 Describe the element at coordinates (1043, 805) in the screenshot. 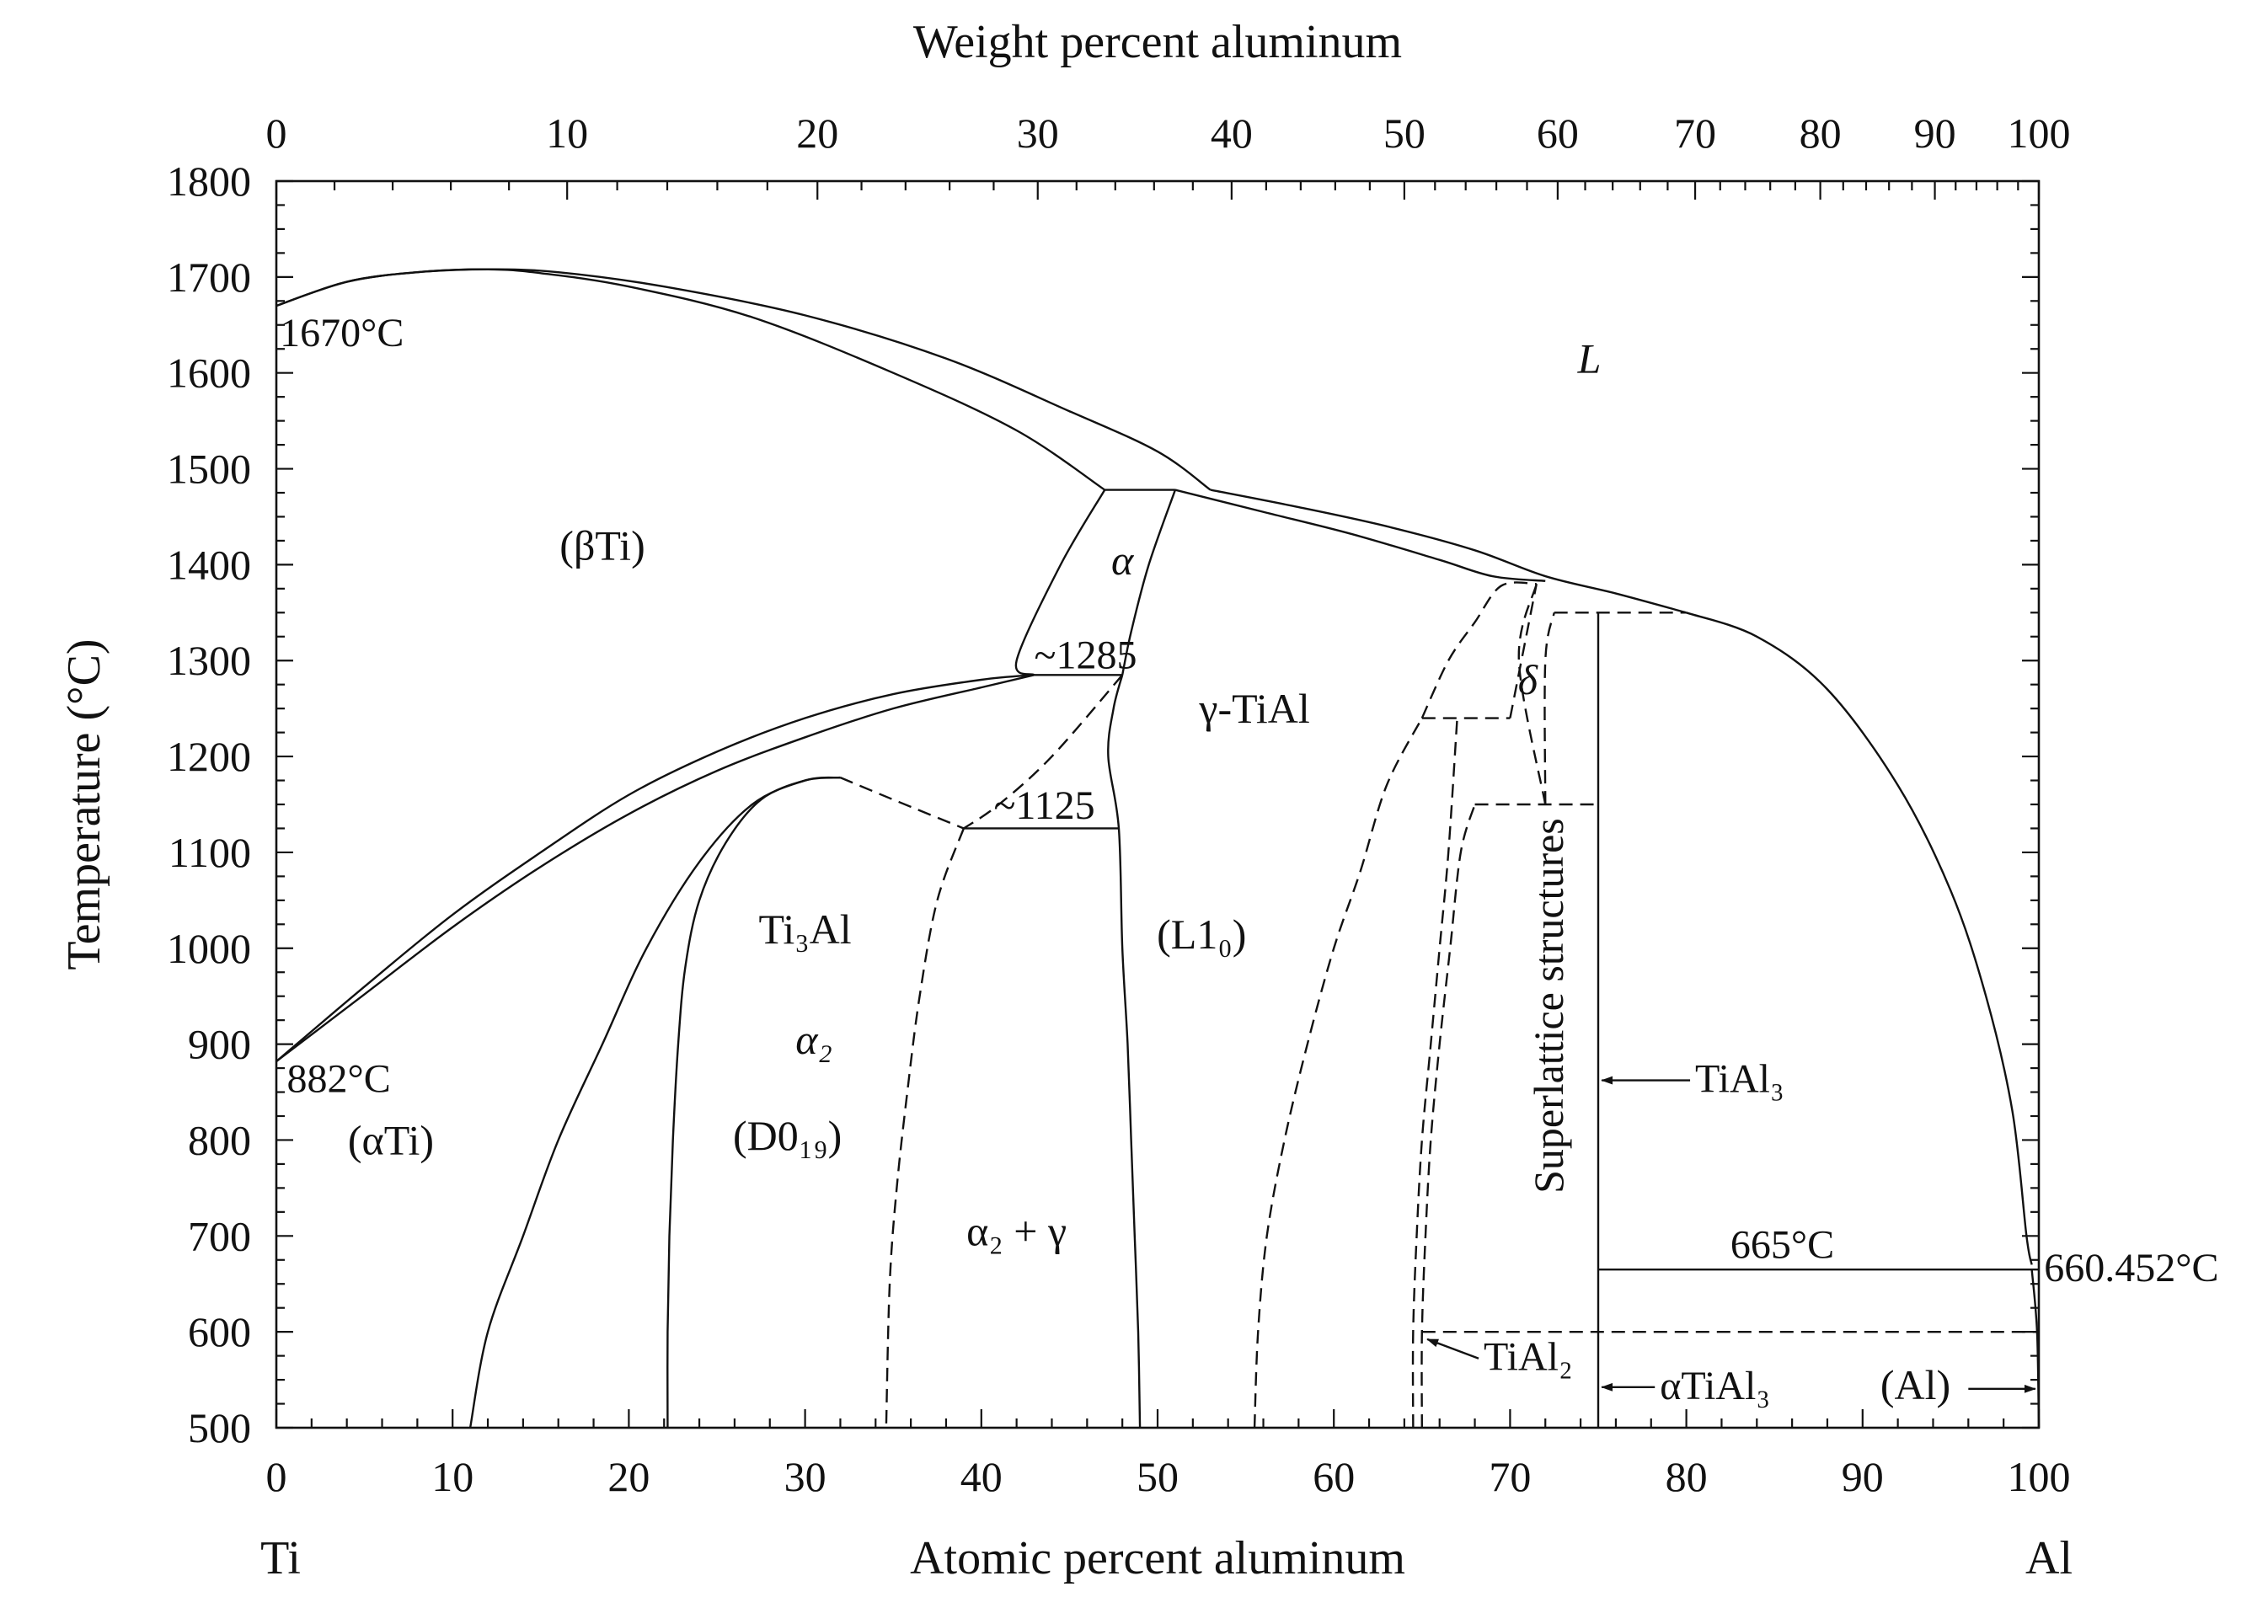

I see `annotation-label: ~1125` at that location.